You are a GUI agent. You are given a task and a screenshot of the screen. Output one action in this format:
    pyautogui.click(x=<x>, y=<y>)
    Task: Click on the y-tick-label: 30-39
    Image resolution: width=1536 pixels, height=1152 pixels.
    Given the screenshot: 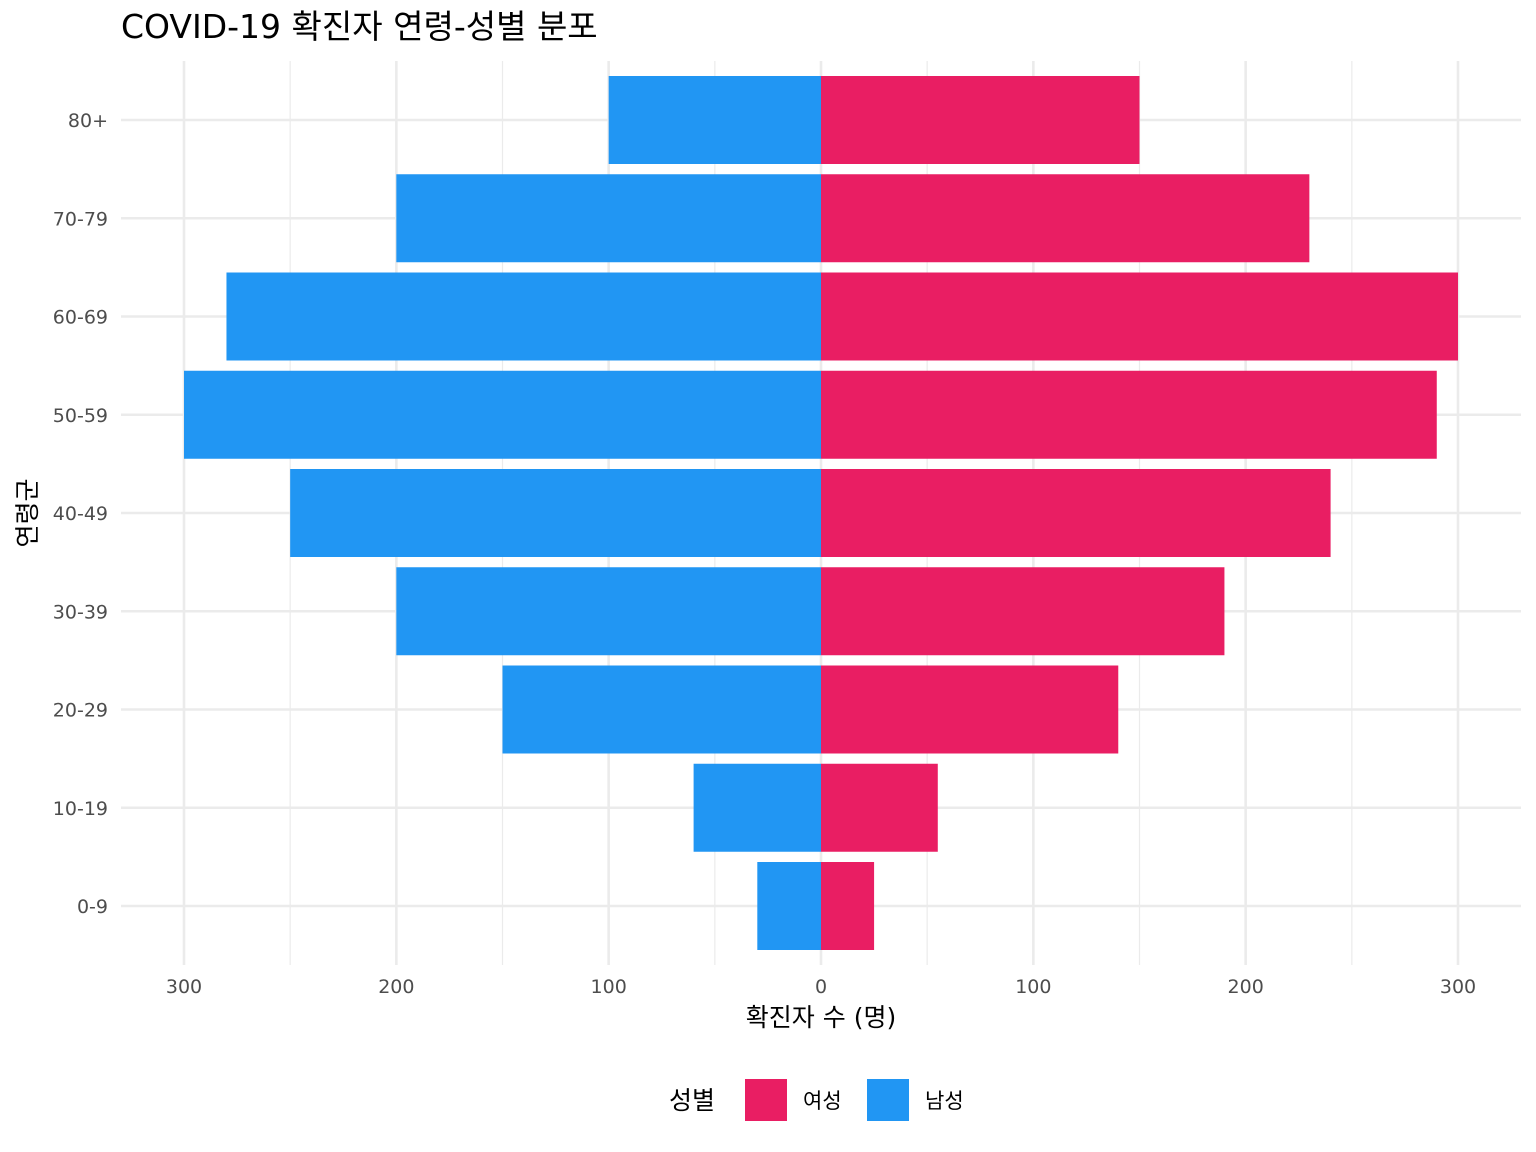 What is the action you would take?
    pyautogui.click(x=80, y=612)
    